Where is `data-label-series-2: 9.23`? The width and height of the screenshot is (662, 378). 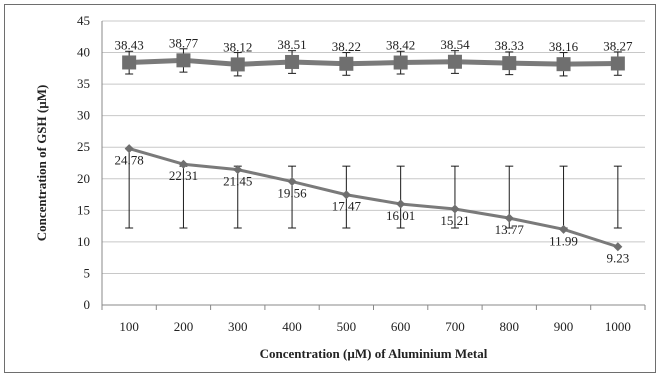 data-label-series-2: 9.23 is located at coordinates (617, 258).